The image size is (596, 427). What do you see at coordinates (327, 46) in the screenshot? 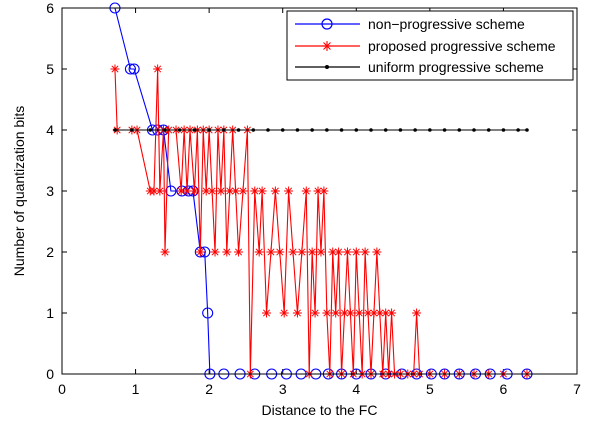
I see `legend-marker-proposed-progressive` at bounding box center [327, 46].